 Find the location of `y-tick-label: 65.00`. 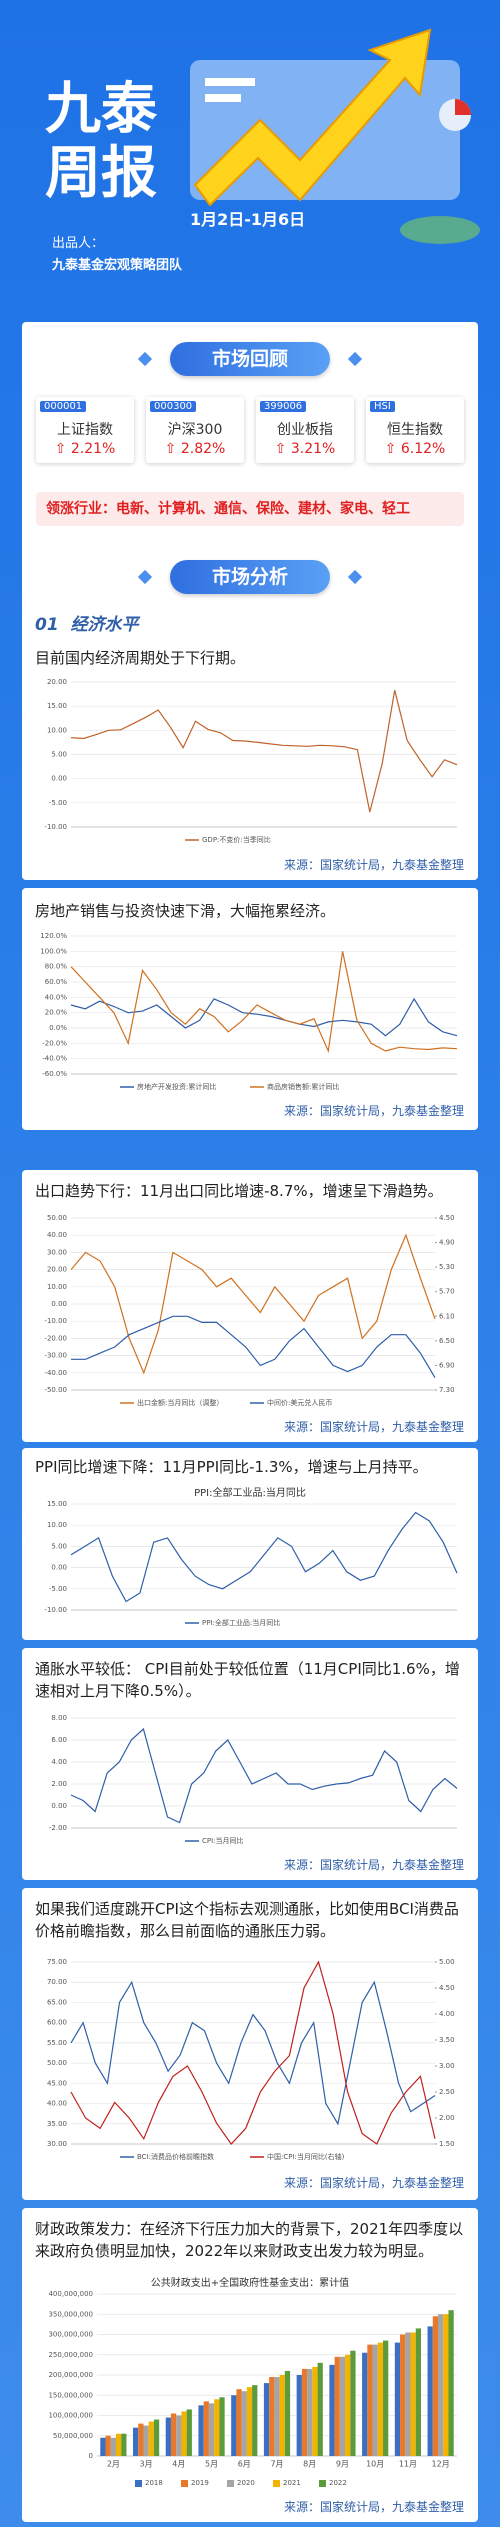

y-tick-label: 65.00 is located at coordinates (57, 2002).